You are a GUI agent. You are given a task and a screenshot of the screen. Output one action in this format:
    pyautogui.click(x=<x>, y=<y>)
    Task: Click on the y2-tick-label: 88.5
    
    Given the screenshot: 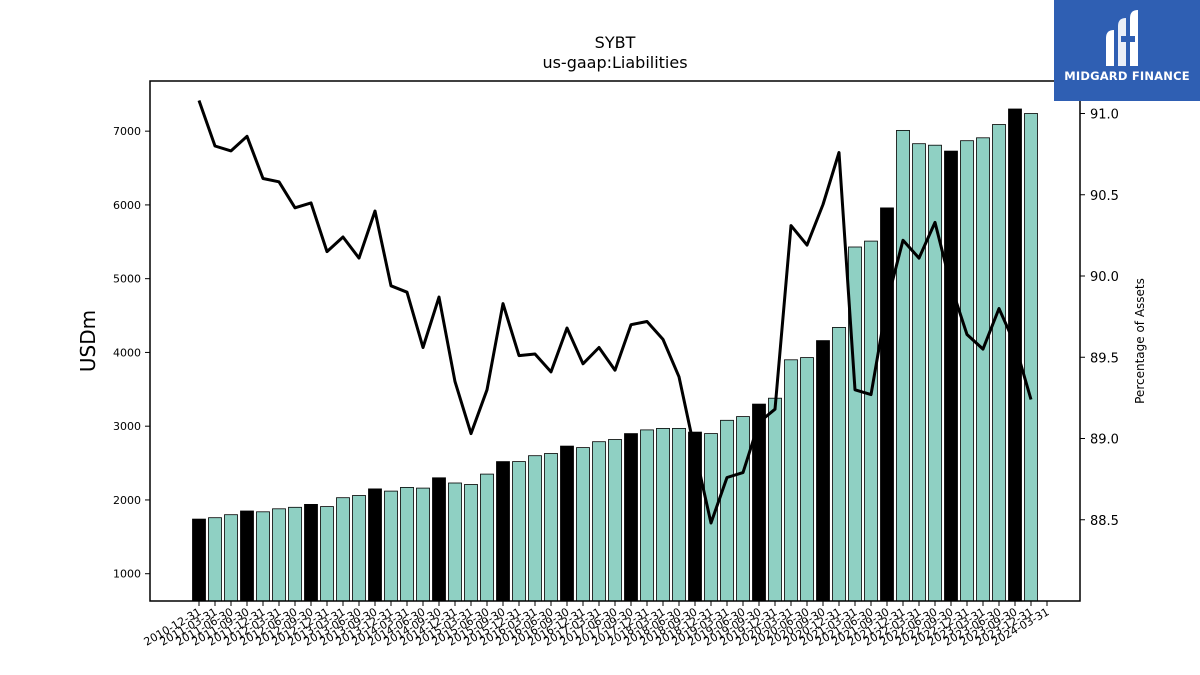 What is the action you would take?
    pyautogui.click(x=1104, y=521)
    